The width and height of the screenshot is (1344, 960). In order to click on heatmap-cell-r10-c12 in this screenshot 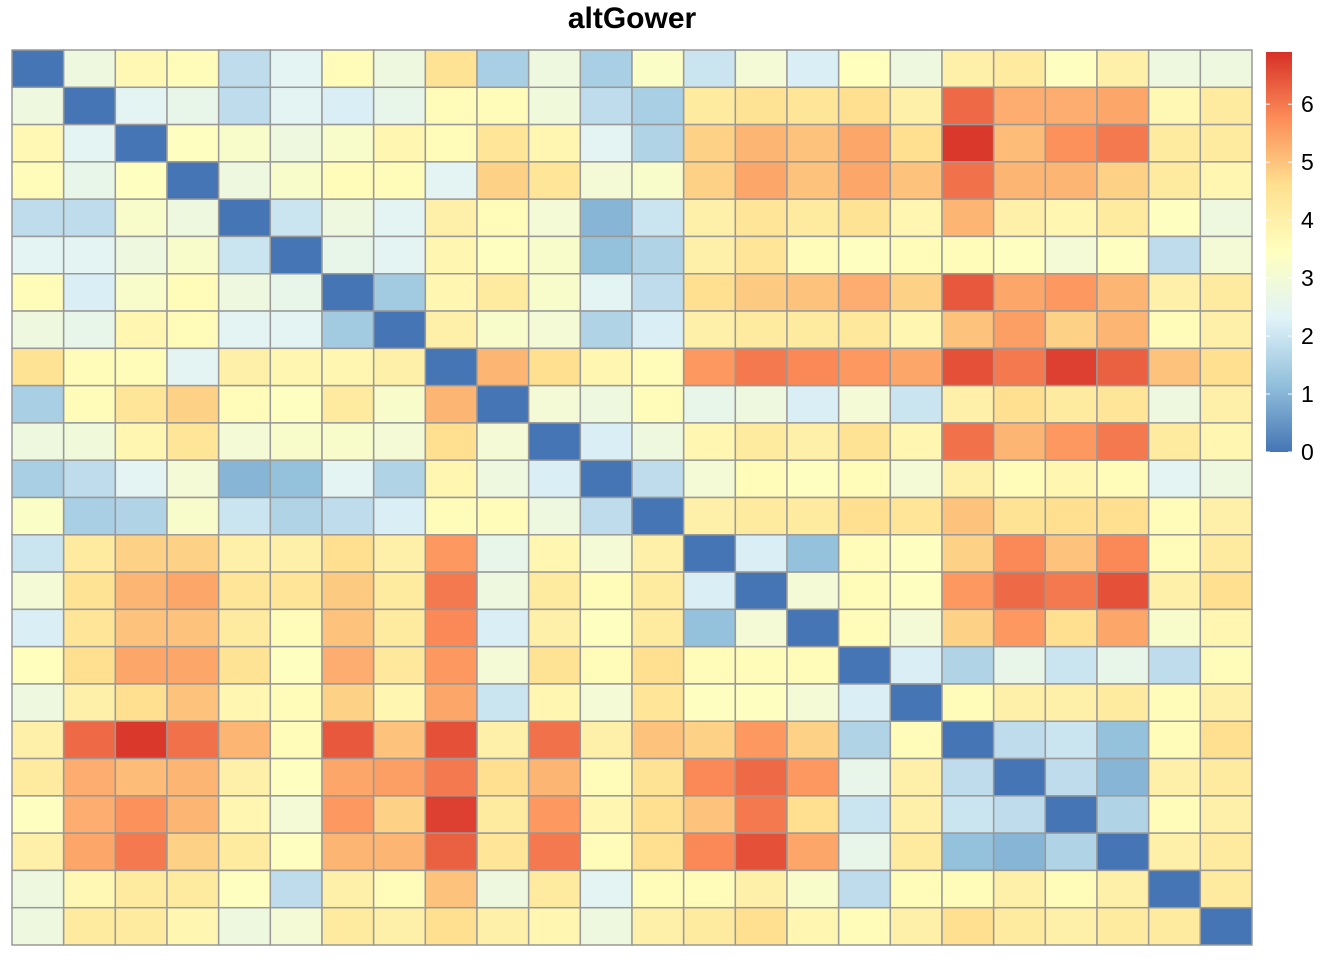, I will do `click(606, 404)`.